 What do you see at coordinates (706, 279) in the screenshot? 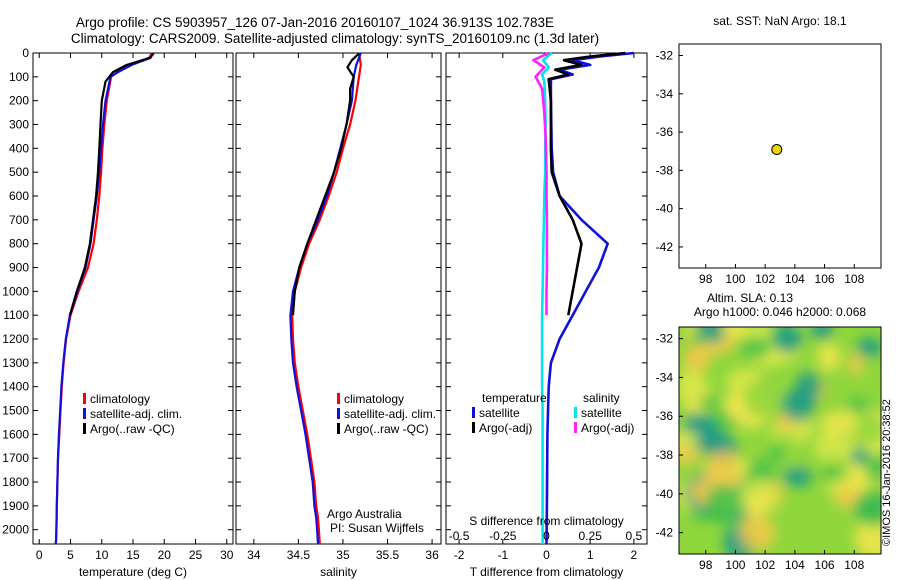
I see `map-xtick-label: 98` at bounding box center [706, 279].